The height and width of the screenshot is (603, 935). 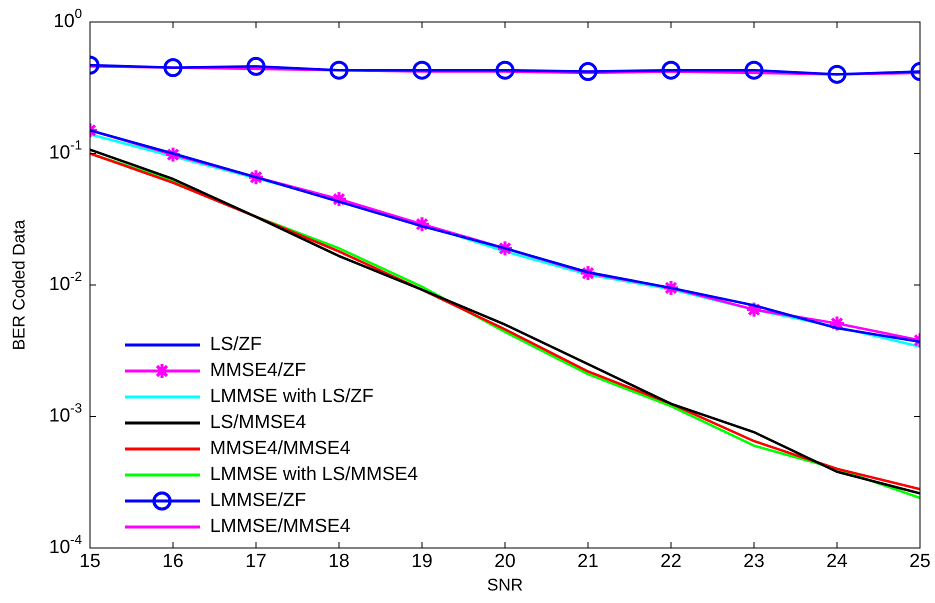 What do you see at coordinates (280, 449) in the screenshot?
I see `legend-label: MMSE4/MMSE4` at bounding box center [280, 449].